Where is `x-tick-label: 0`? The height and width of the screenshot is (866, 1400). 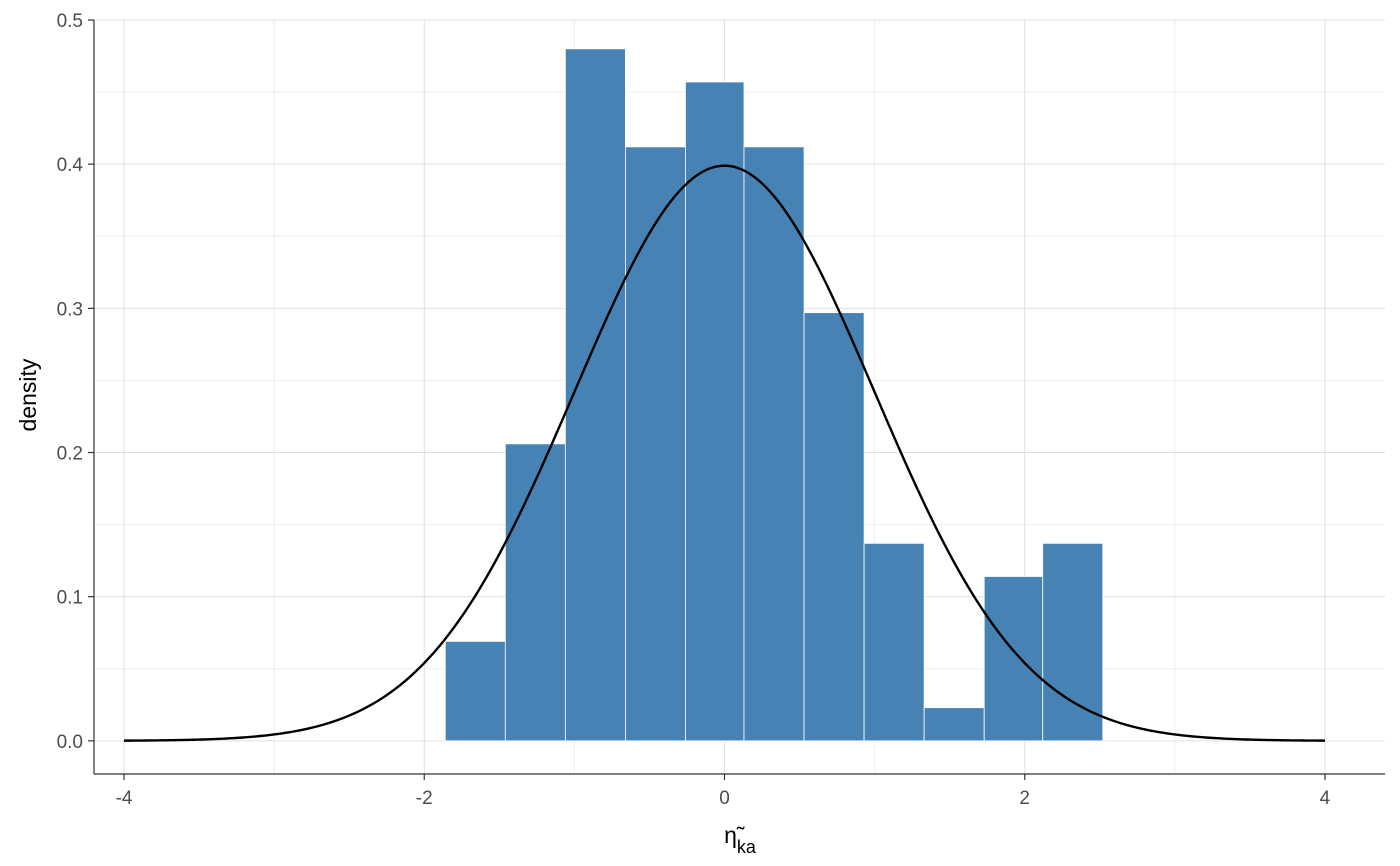 x-tick-label: 0 is located at coordinates (724, 798).